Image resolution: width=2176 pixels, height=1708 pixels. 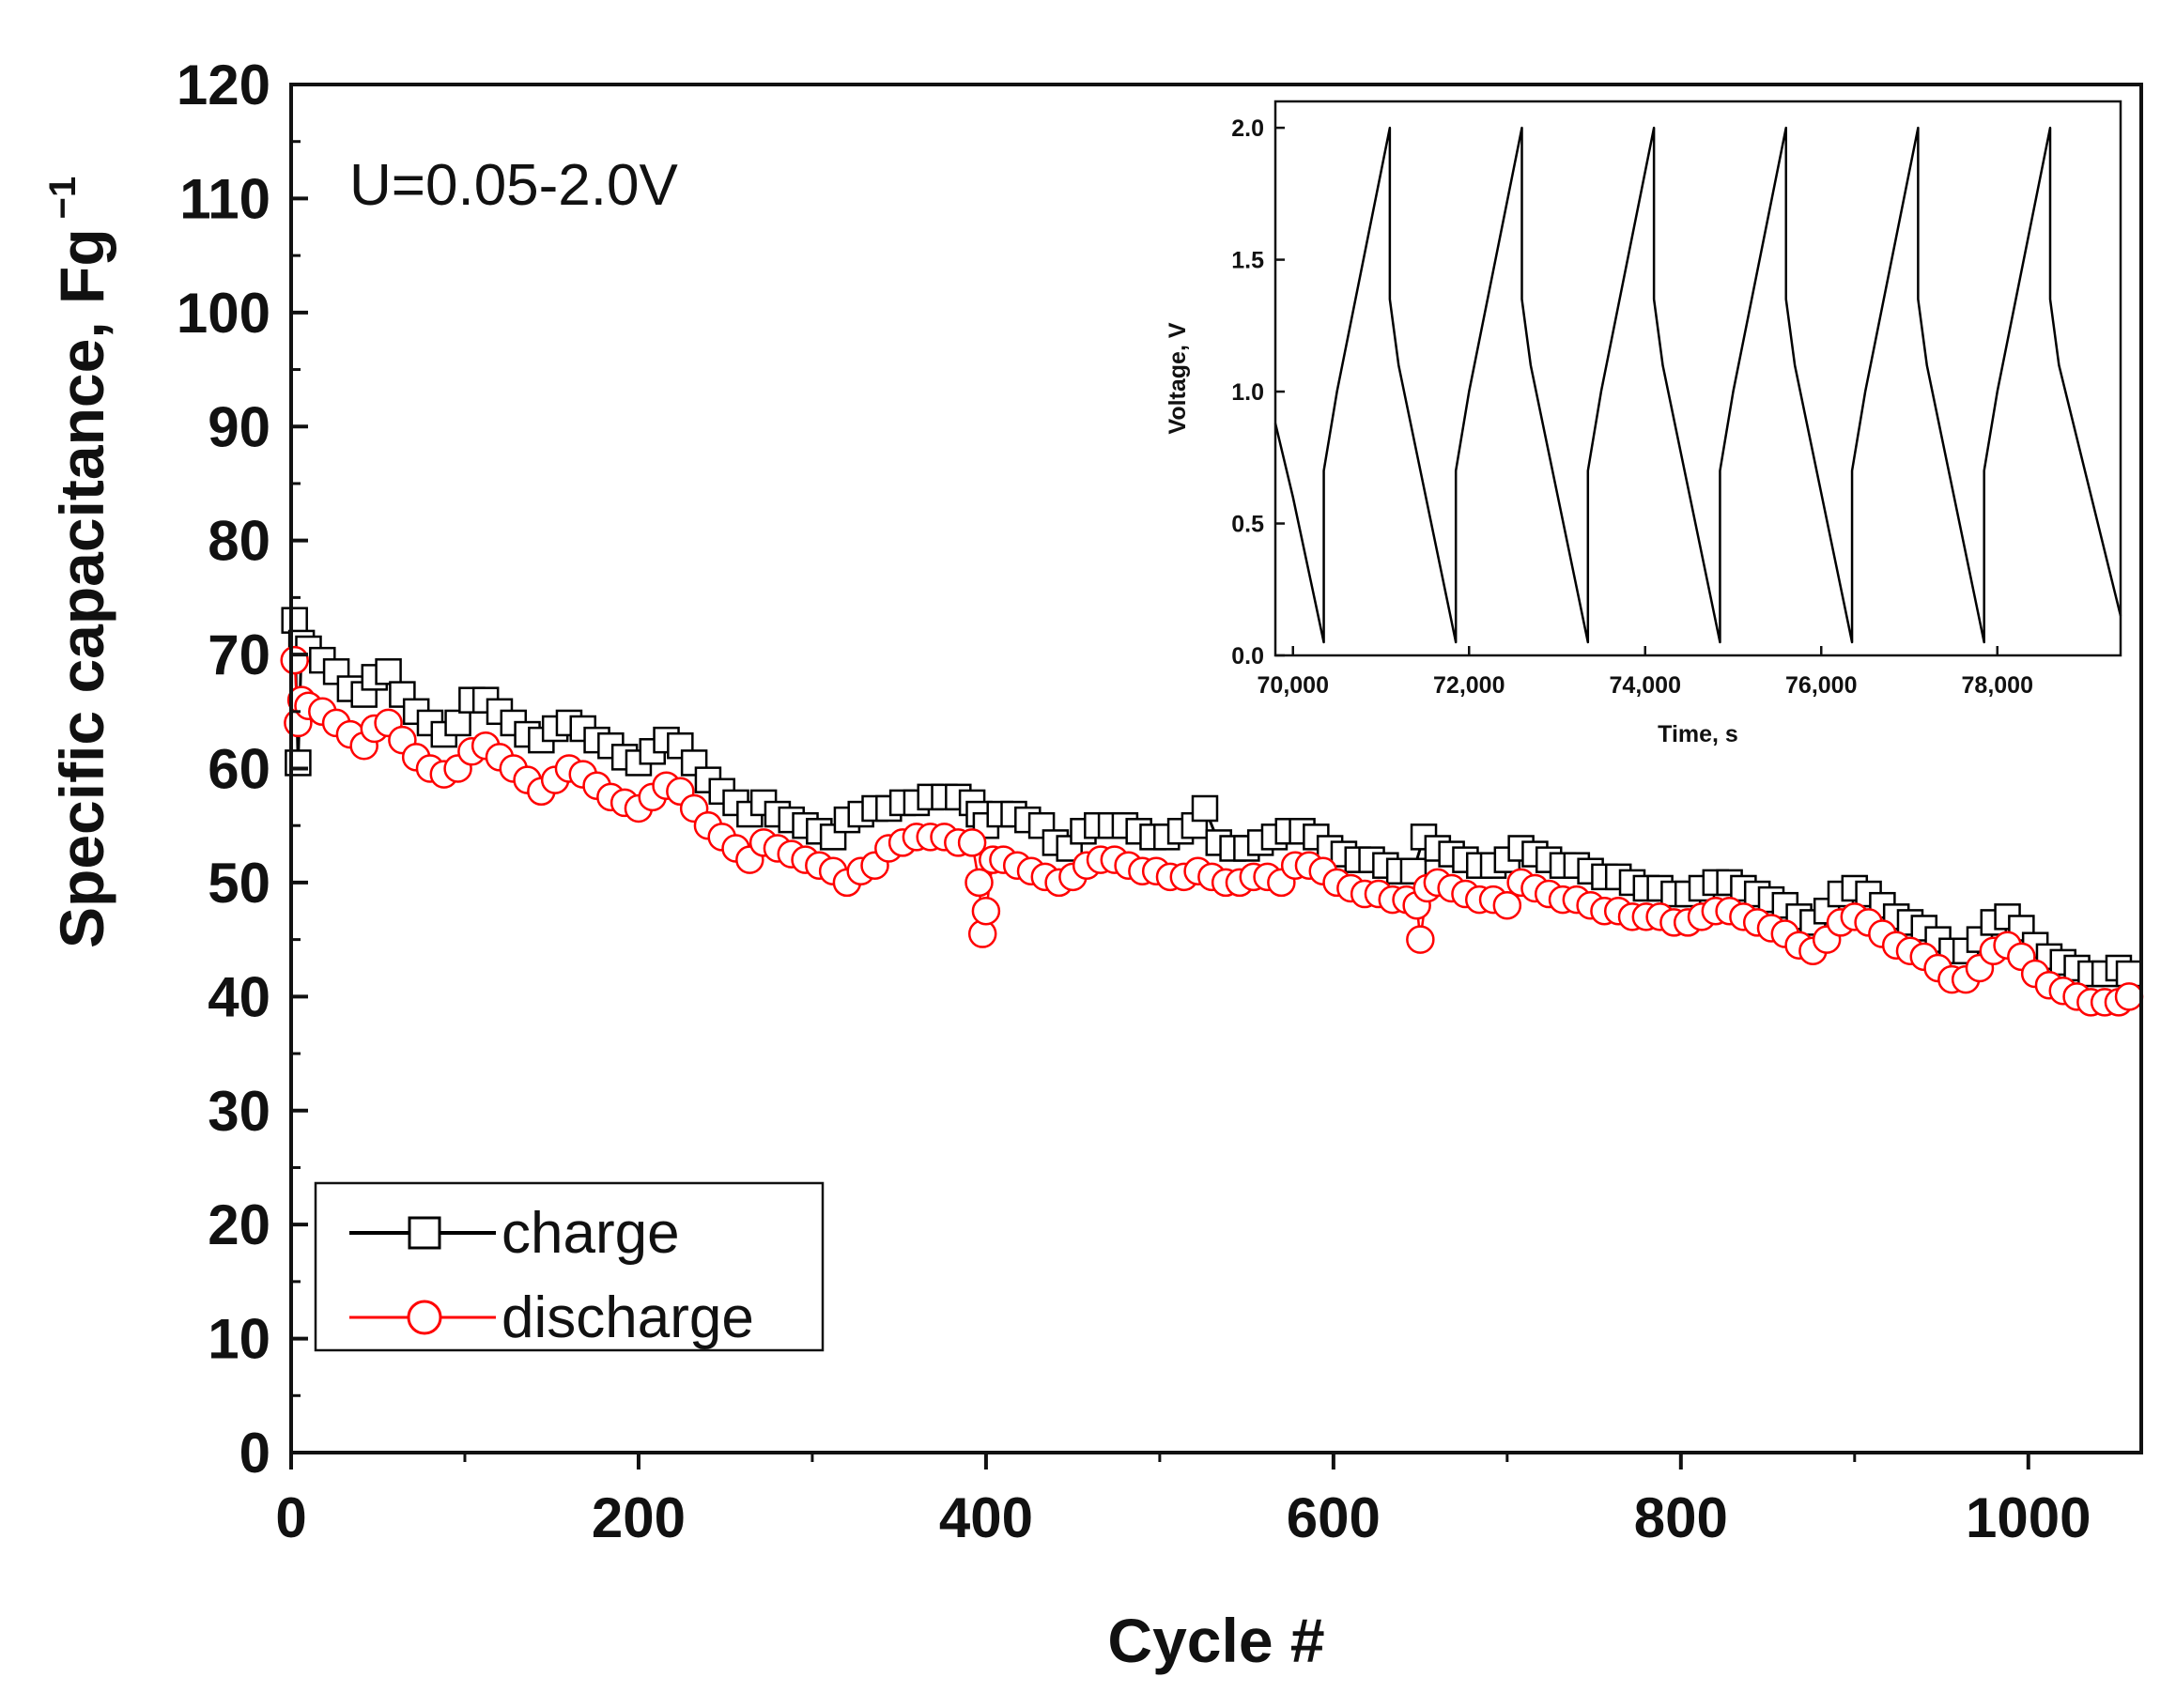 I want to click on main-x-tick-label: 800, so click(x=1681, y=1517).